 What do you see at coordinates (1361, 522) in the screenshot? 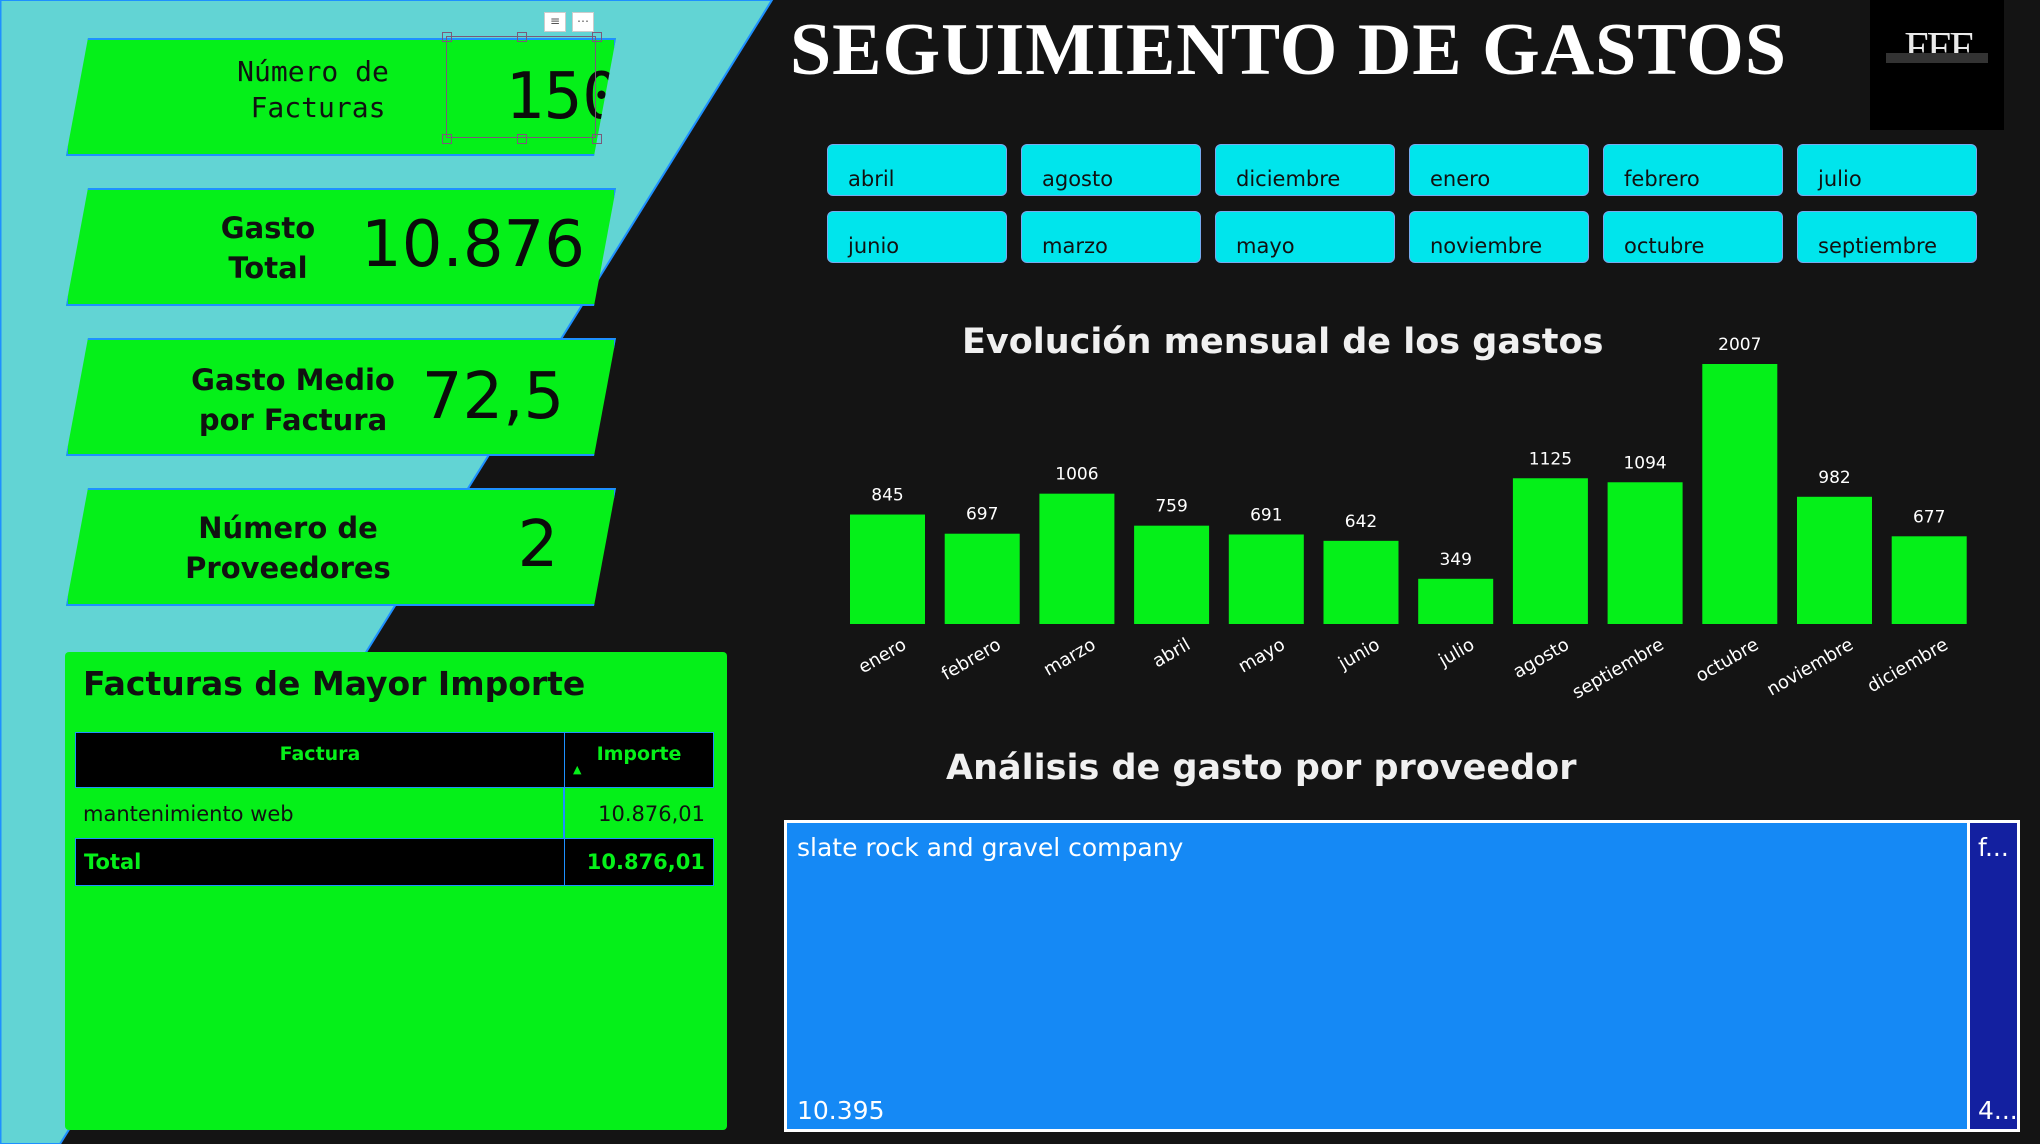
I see `data-label: 642` at bounding box center [1361, 522].